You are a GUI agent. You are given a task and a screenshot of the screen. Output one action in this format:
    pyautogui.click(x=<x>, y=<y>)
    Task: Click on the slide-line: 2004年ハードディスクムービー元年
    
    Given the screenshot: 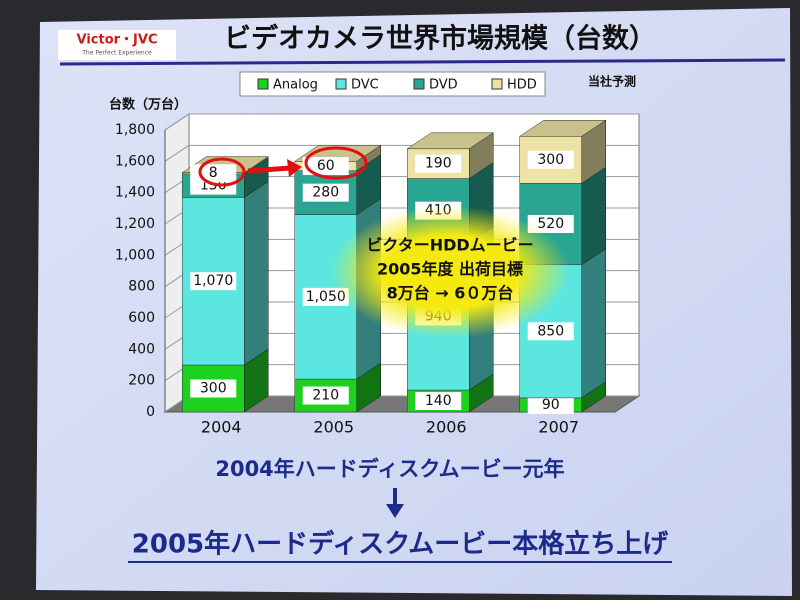 What is the action you would take?
    pyautogui.click(x=389, y=469)
    